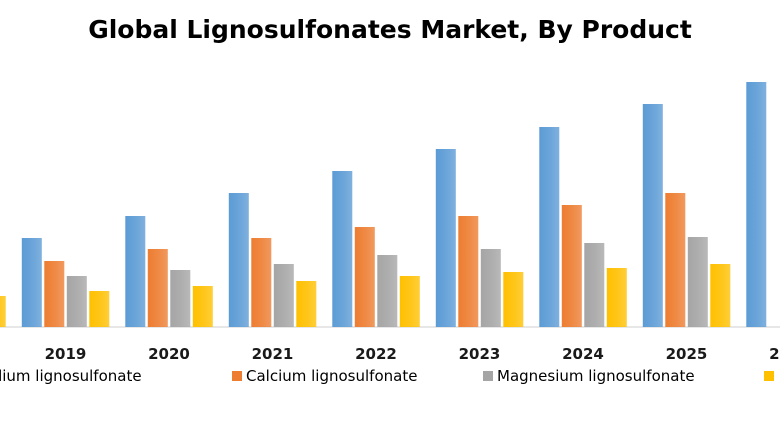  Describe the element at coordinates (169, 354) in the screenshot. I see `x-tick-label: 2020` at that location.